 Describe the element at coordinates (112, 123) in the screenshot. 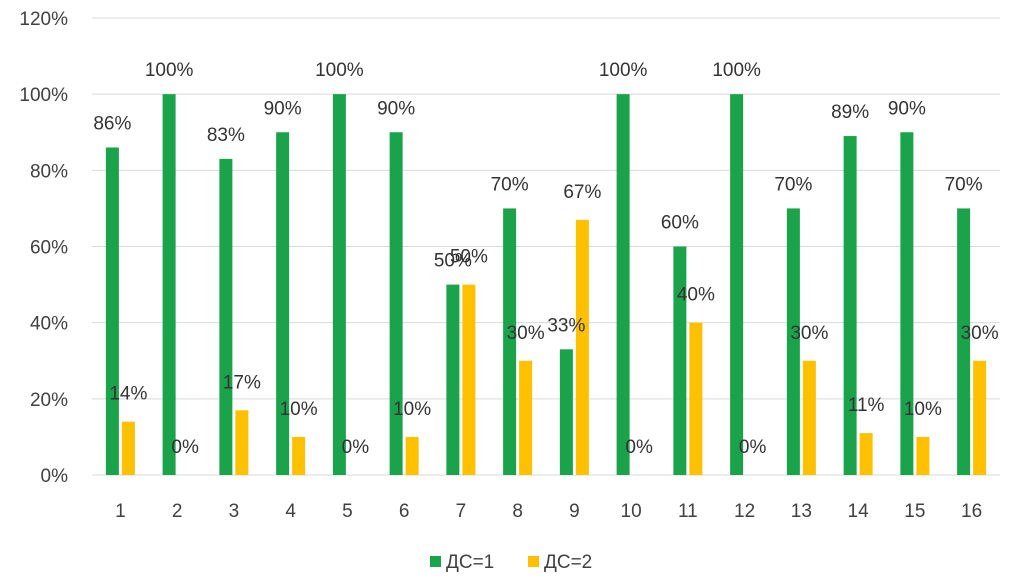

I see `data-label-ds1: 86%` at that location.